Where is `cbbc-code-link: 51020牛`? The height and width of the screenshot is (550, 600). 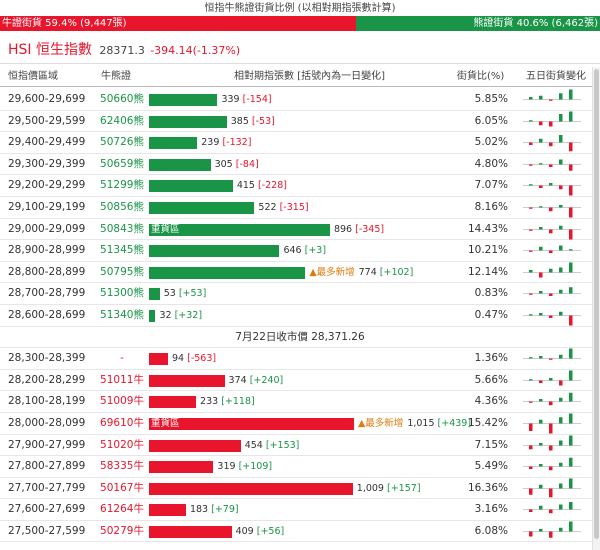
cbbc-code-link: 51020牛 is located at coordinates (122, 444).